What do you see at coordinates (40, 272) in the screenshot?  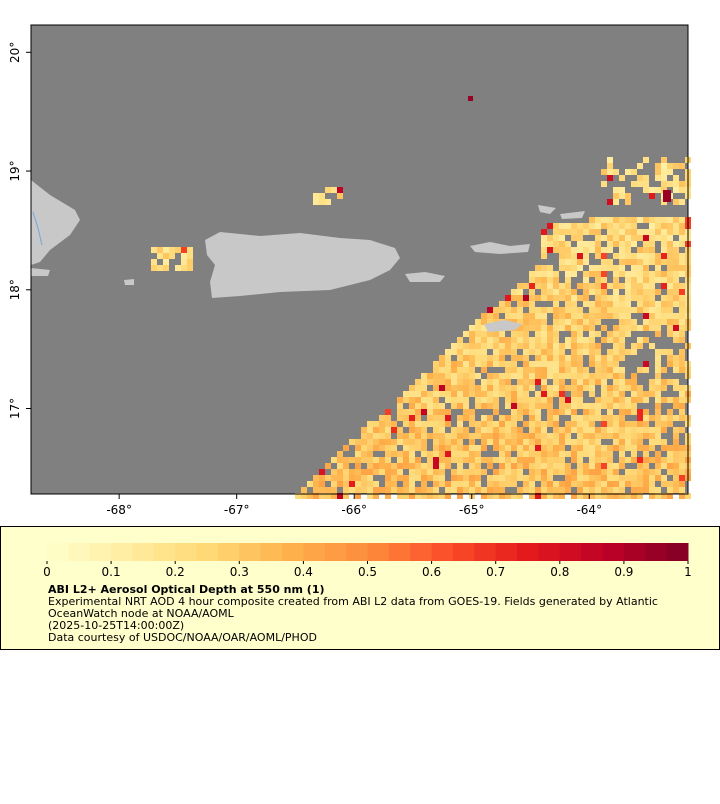 I see `land` at bounding box center [40, 272].